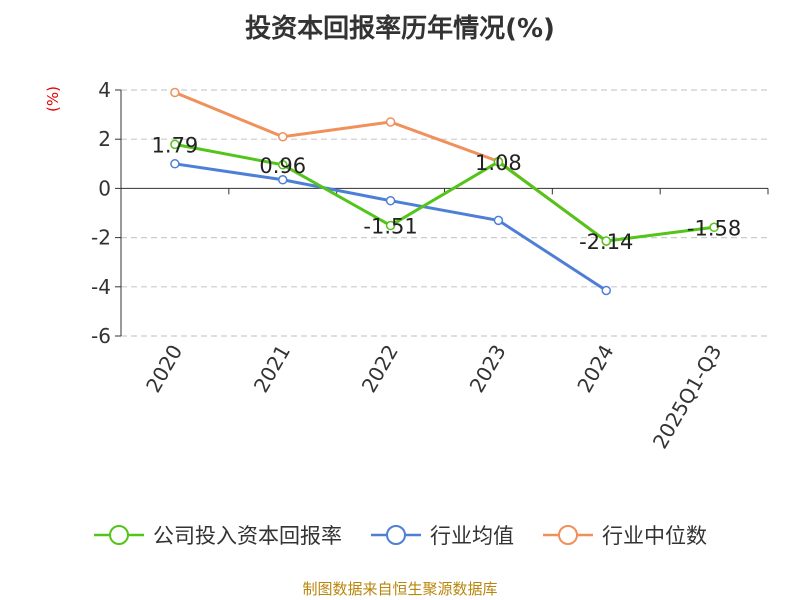 This screenshot has height=600, width=800. I want to click on series-line, so click(444, 192).